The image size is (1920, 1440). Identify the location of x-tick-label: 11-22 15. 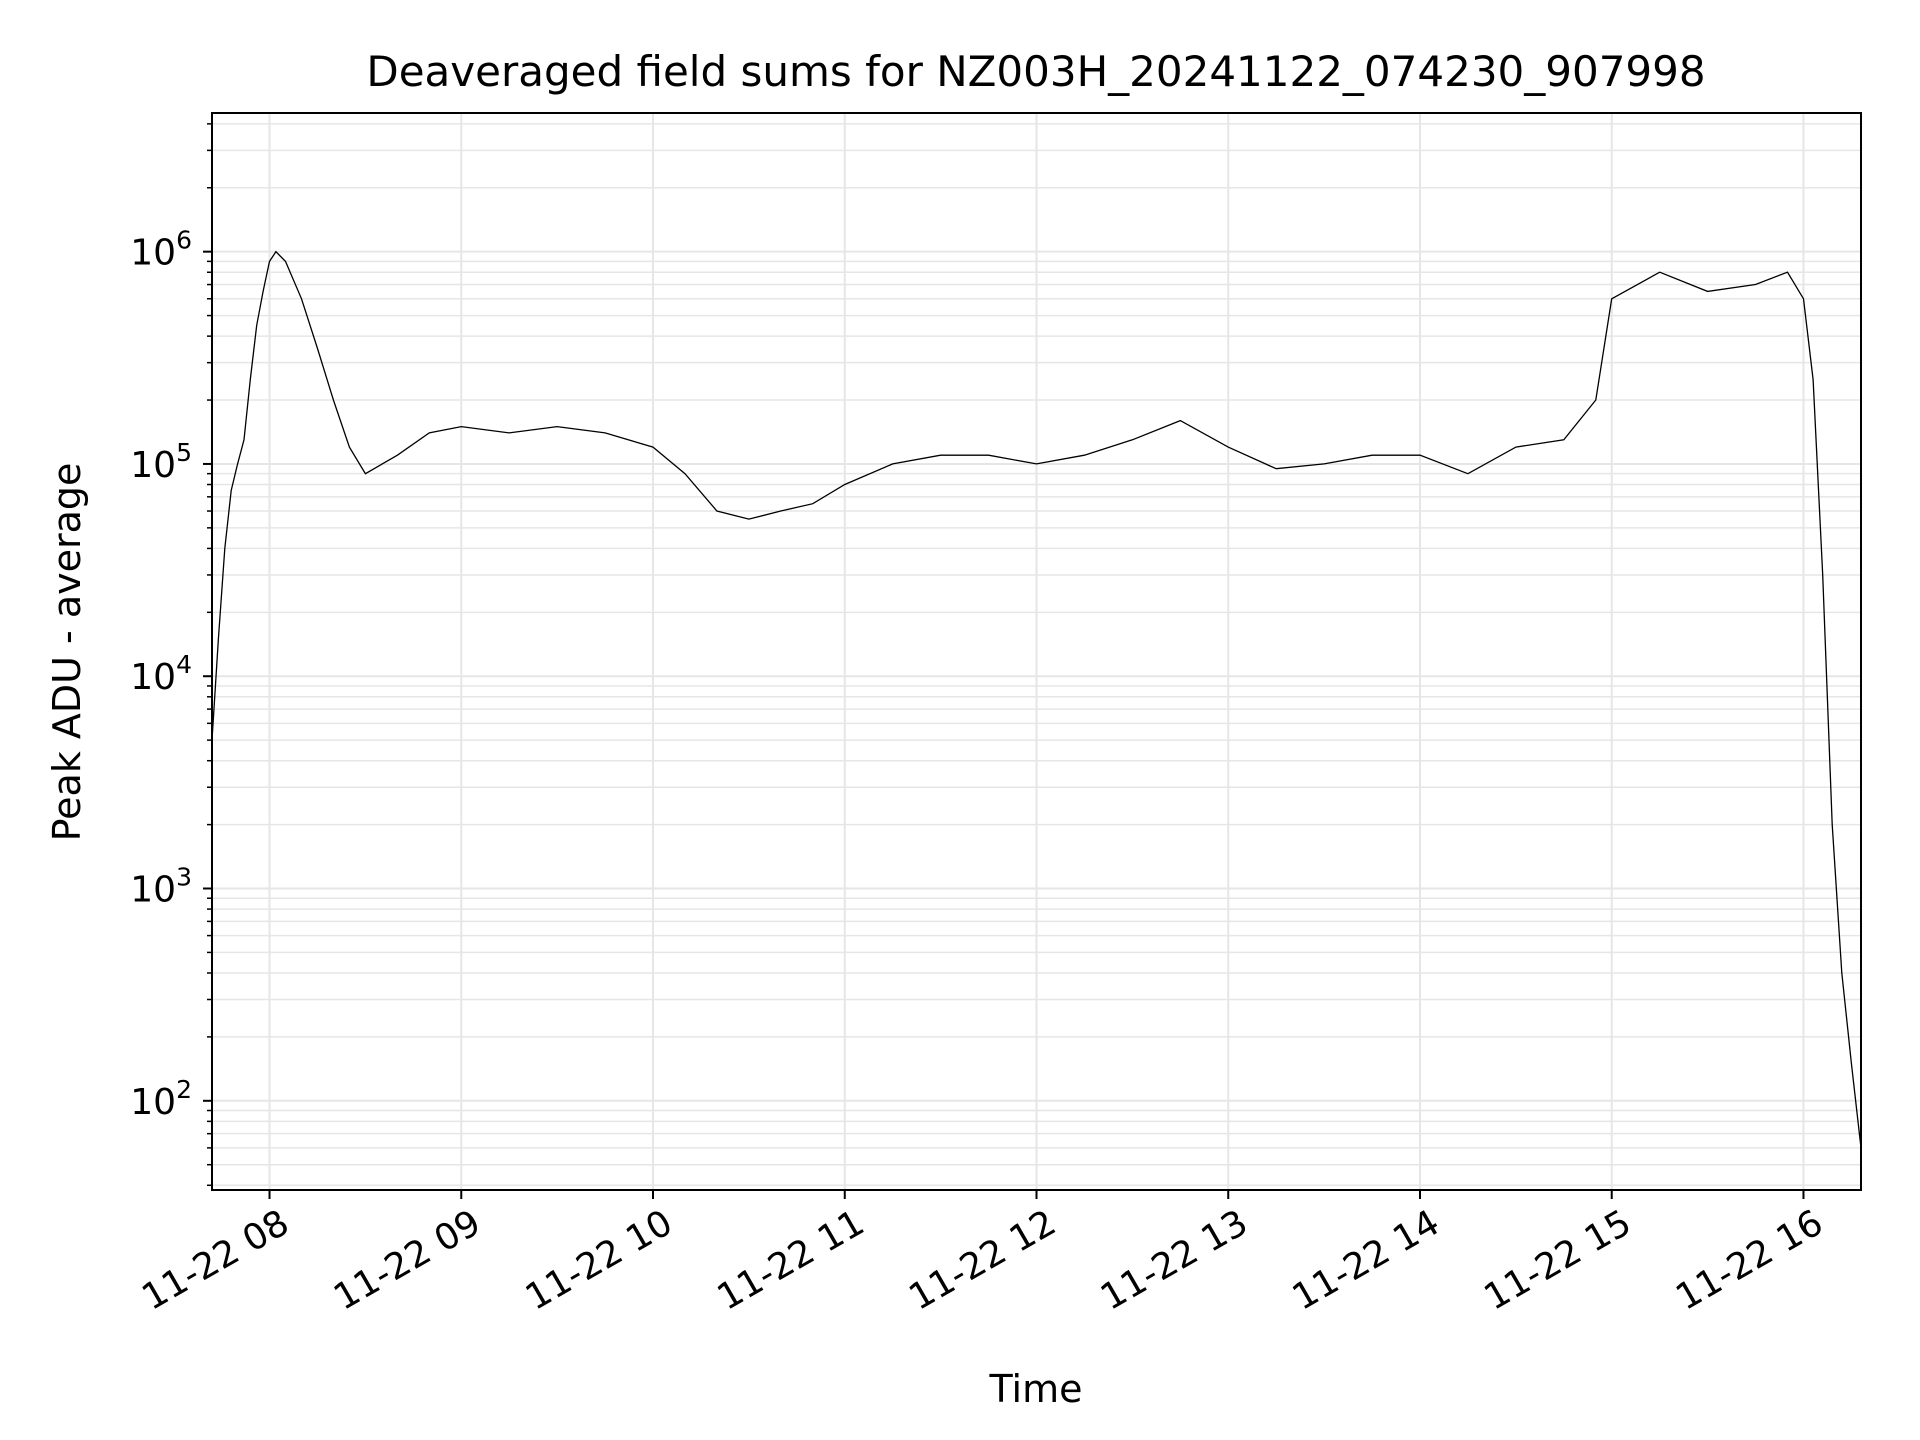
(1558, 1260).